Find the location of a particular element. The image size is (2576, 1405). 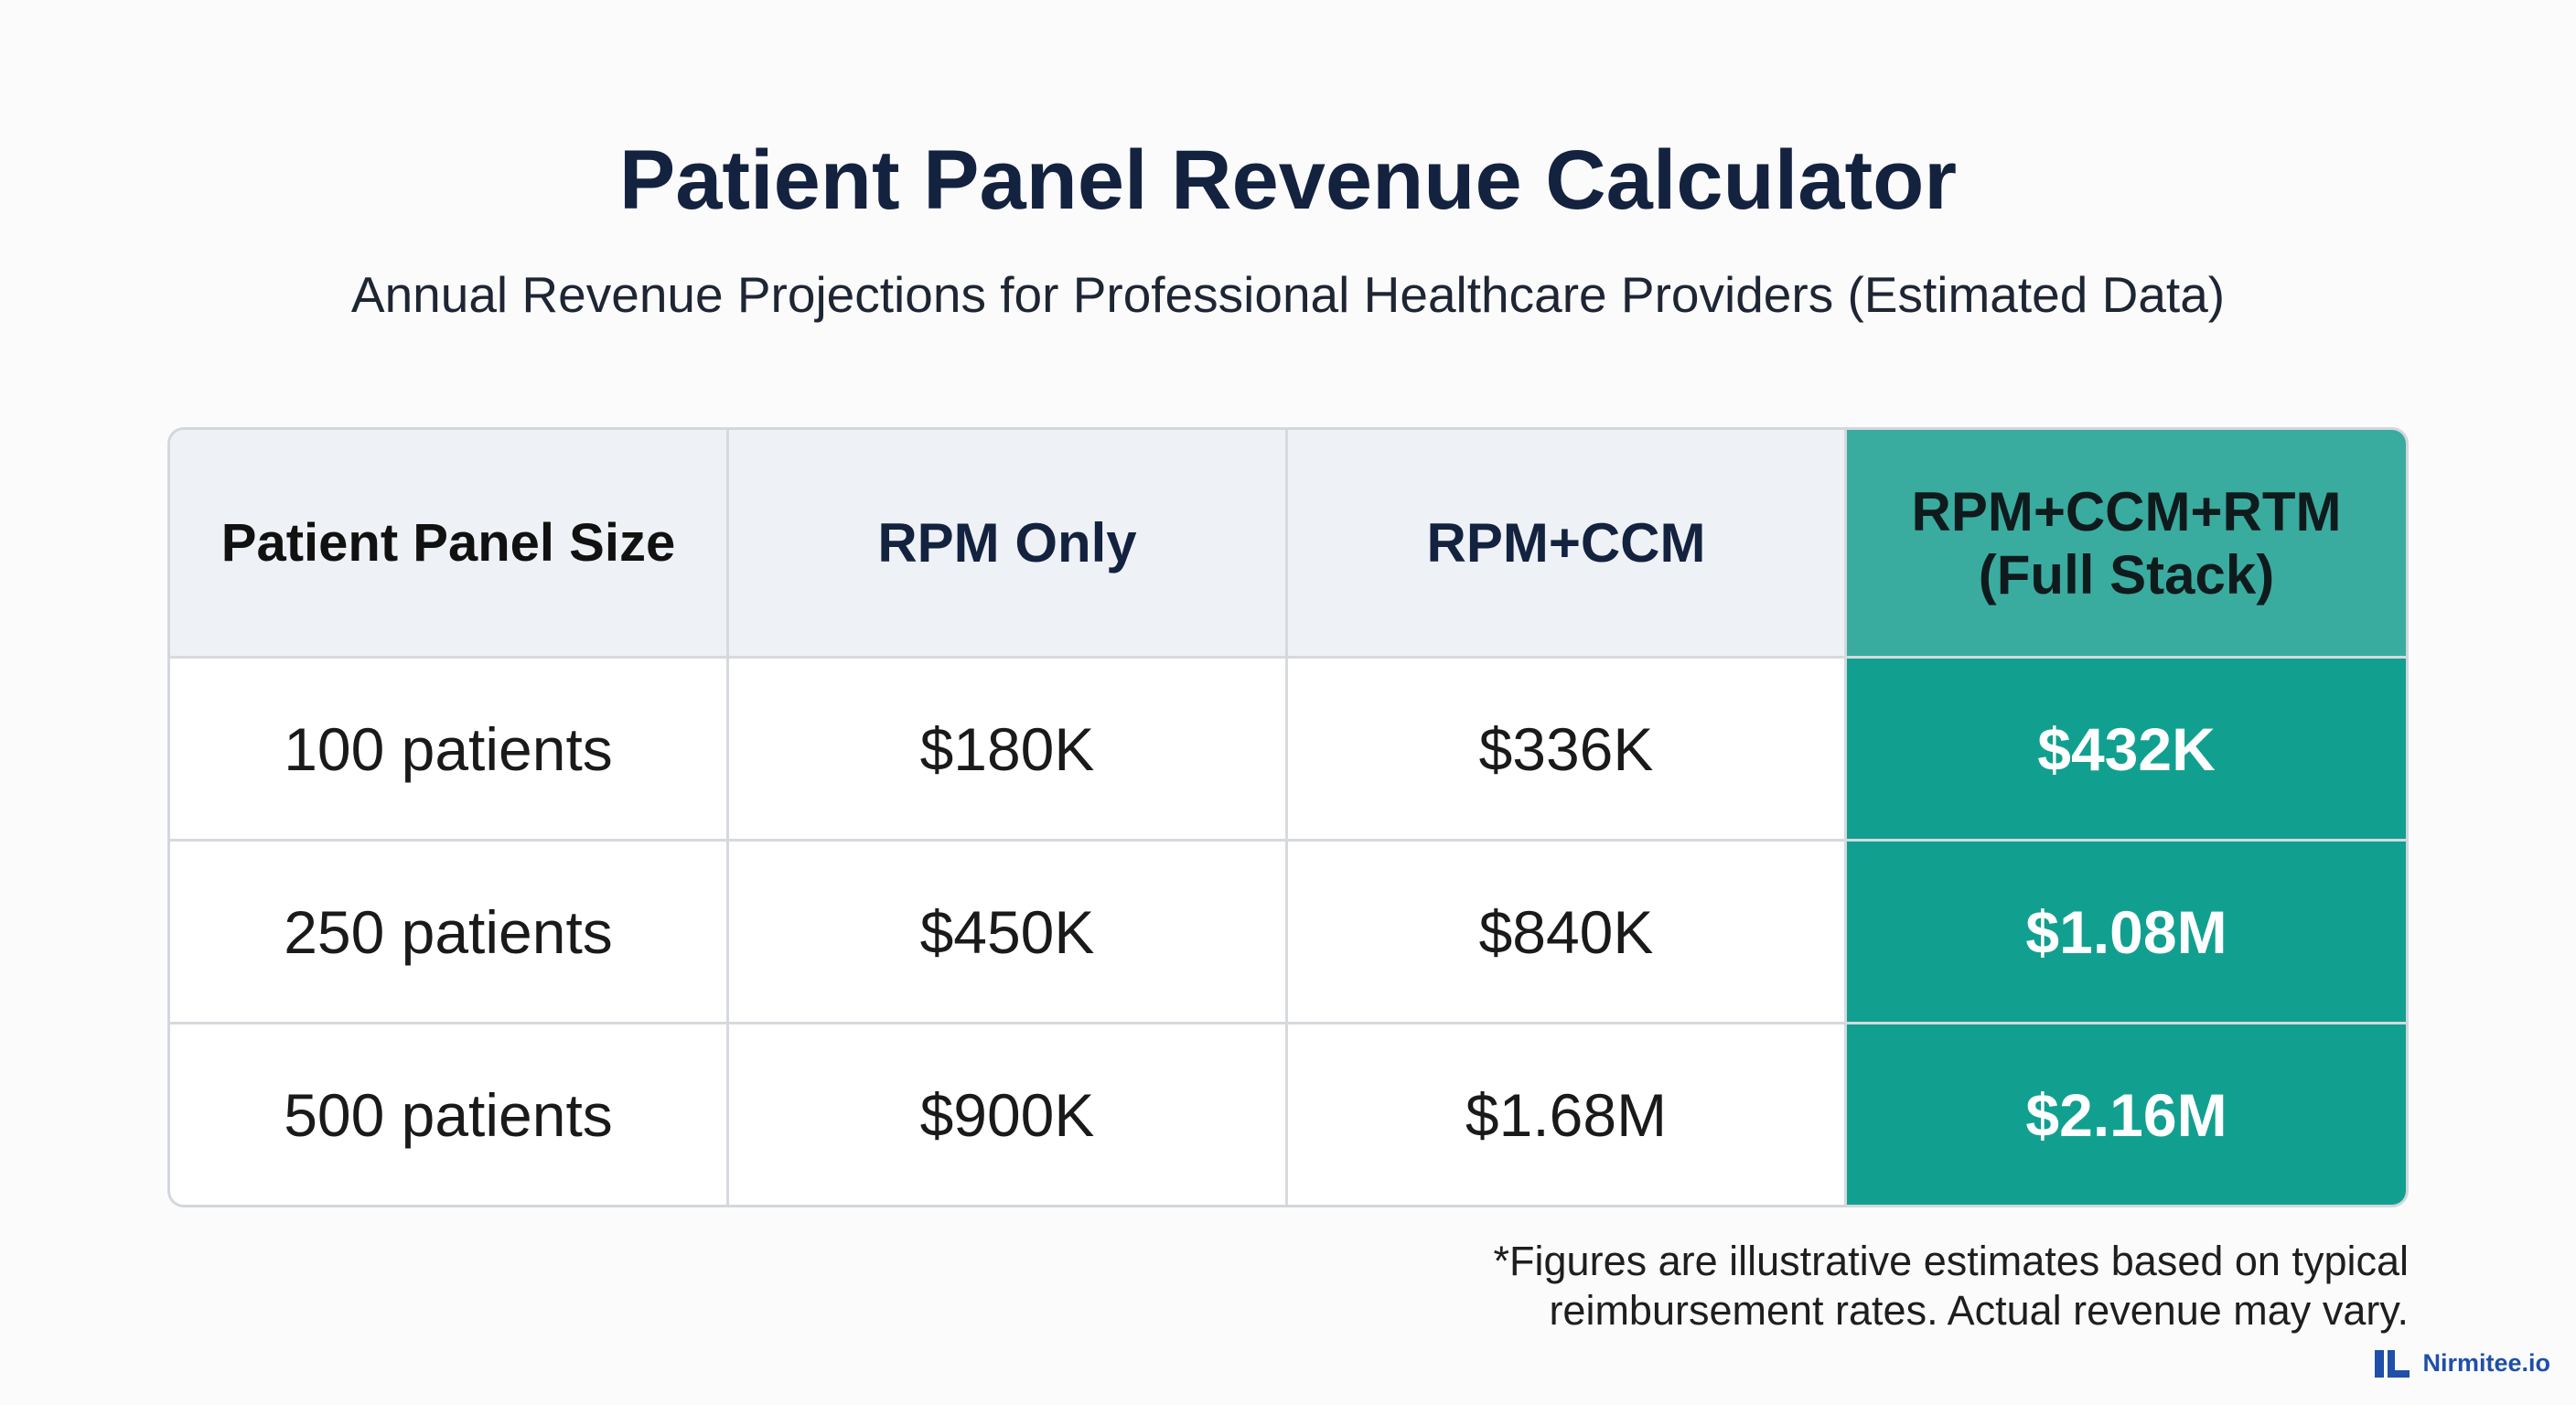

revenue-cell: $450K is located at coordinates (1009, 933).